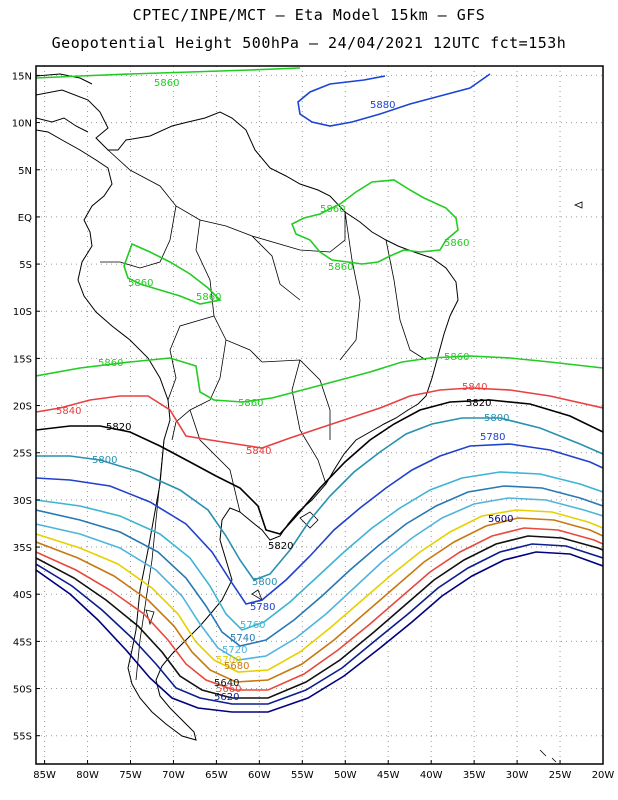  What do you see at coordinates (226, 683) in the screenshot?
I see `contour-label: 5640` at bounding box center [226, 683].